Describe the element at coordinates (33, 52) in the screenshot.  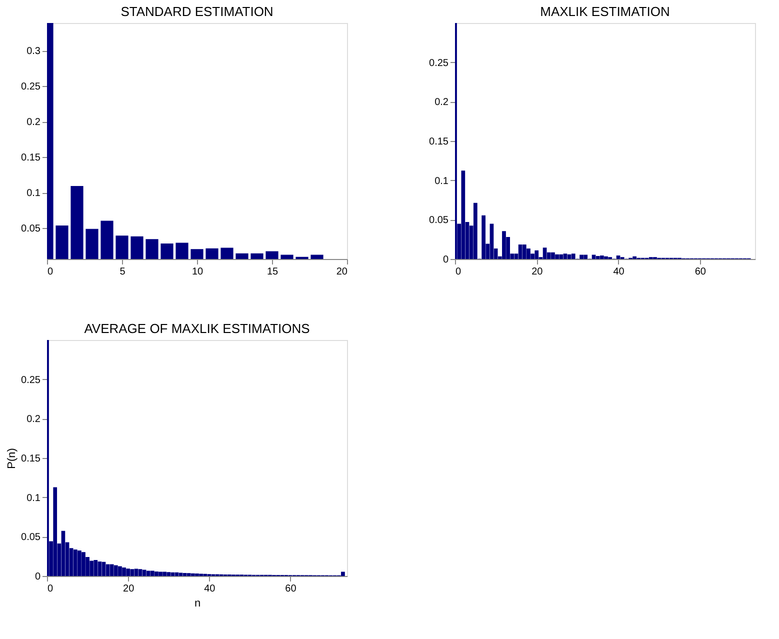
I see `y-tick-label: 0.3` at that location.